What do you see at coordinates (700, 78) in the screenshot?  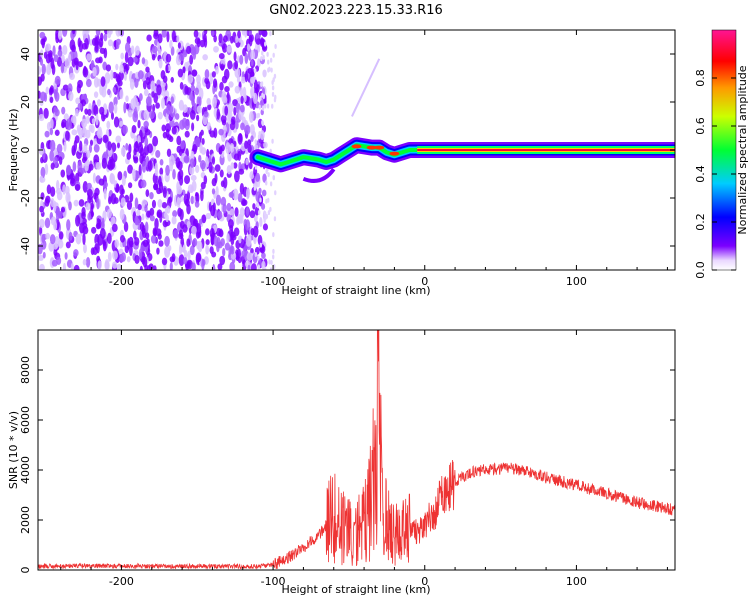 I see `colorbar-tick-label: 0.8` at bounding box center [700, 78].